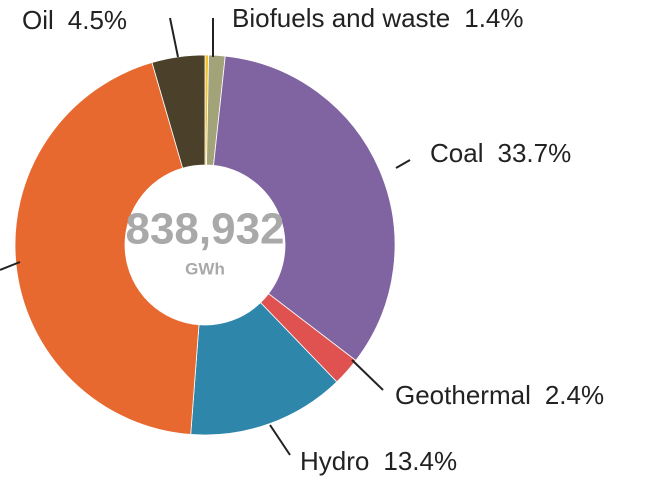 This screenshot has height=478, width=671. What do you see at coordinates (456, 153) in the screenshot?
I see `slice-name: Coal` at bounding box center [456, 153].